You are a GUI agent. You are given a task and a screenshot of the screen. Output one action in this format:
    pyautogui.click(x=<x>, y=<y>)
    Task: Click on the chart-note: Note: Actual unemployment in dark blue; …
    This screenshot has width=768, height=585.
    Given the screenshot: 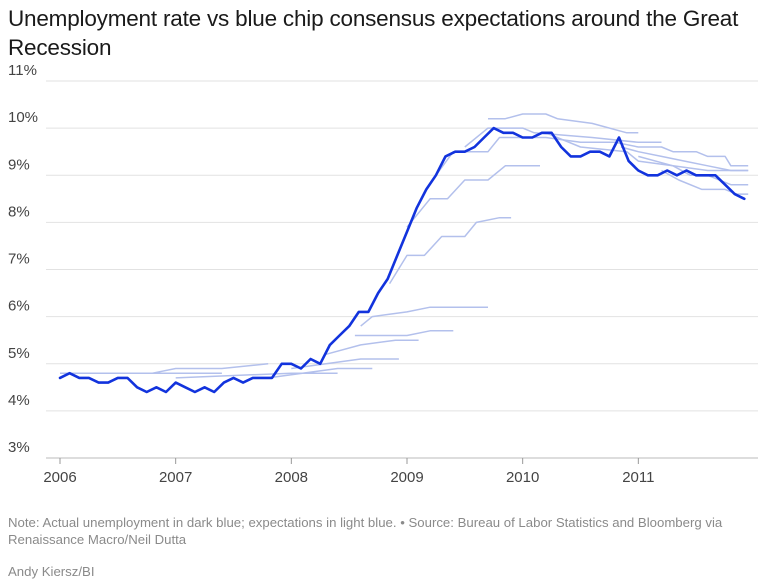 What is the action you would take?
    pyautogui.click(x=365, y=531)
    